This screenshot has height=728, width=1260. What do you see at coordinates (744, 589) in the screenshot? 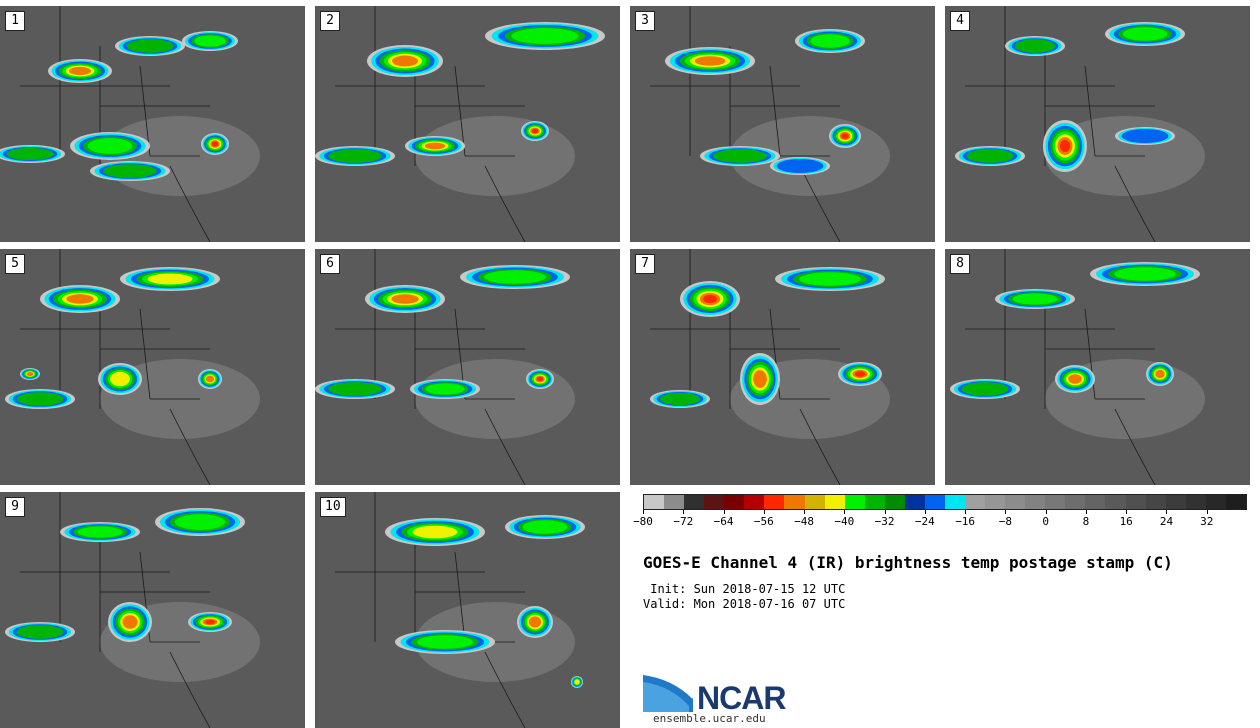
I see `init-time: Init: Sun 2018-07-15 12 UTC` at bounding box center [744, 589].